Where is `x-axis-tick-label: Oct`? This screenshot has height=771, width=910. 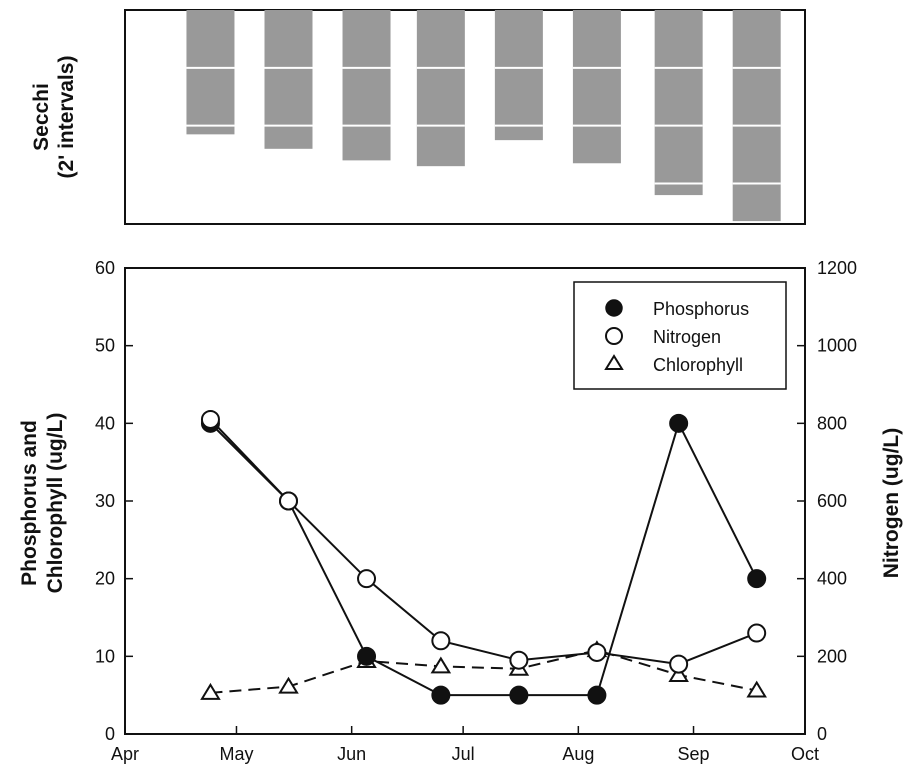 x-axis-tick-label: Oct is located at coordinates (805, 754).